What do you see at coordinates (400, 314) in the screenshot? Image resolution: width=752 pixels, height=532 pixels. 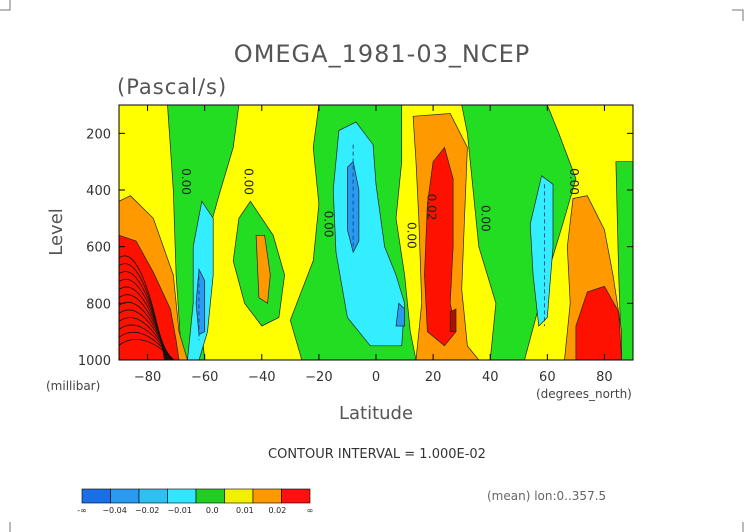 I see `blue-core-eq` at bounding box center [400, 314].